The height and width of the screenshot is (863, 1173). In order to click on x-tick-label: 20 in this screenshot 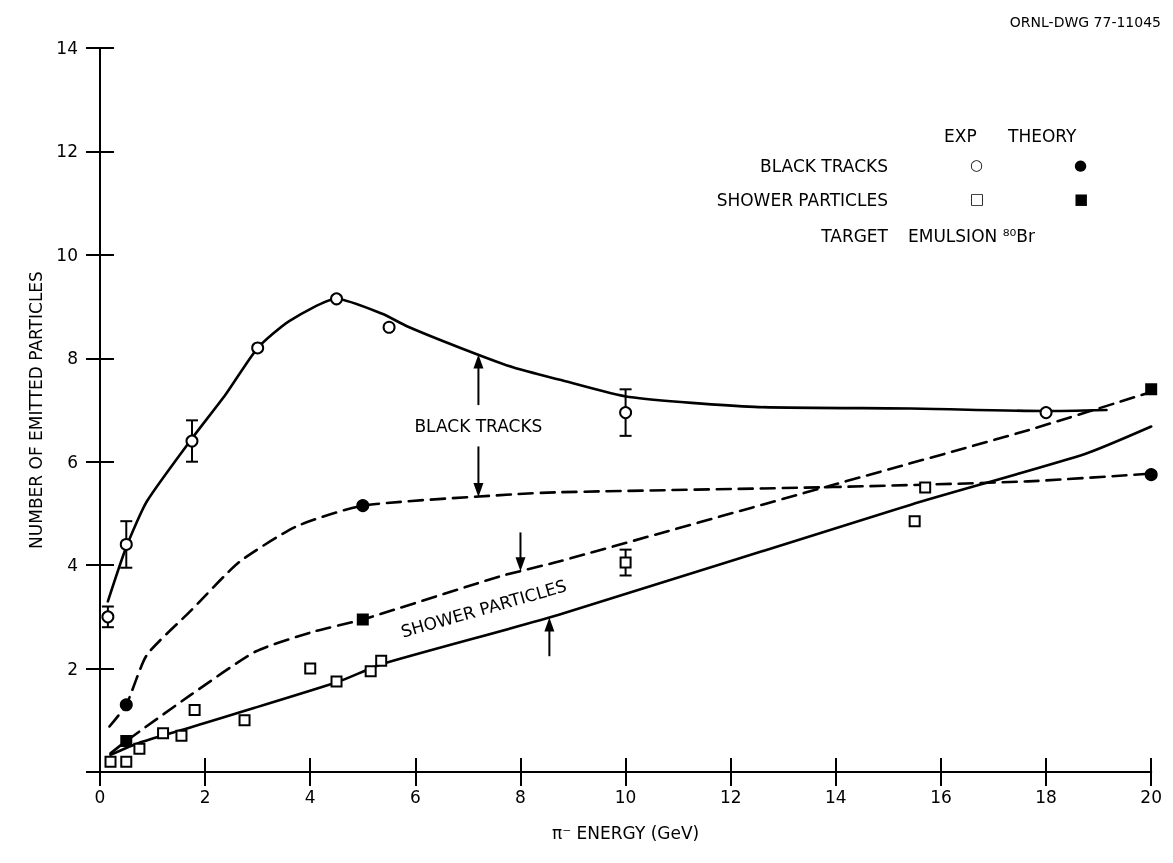, I will do `click(1151, 796)`.